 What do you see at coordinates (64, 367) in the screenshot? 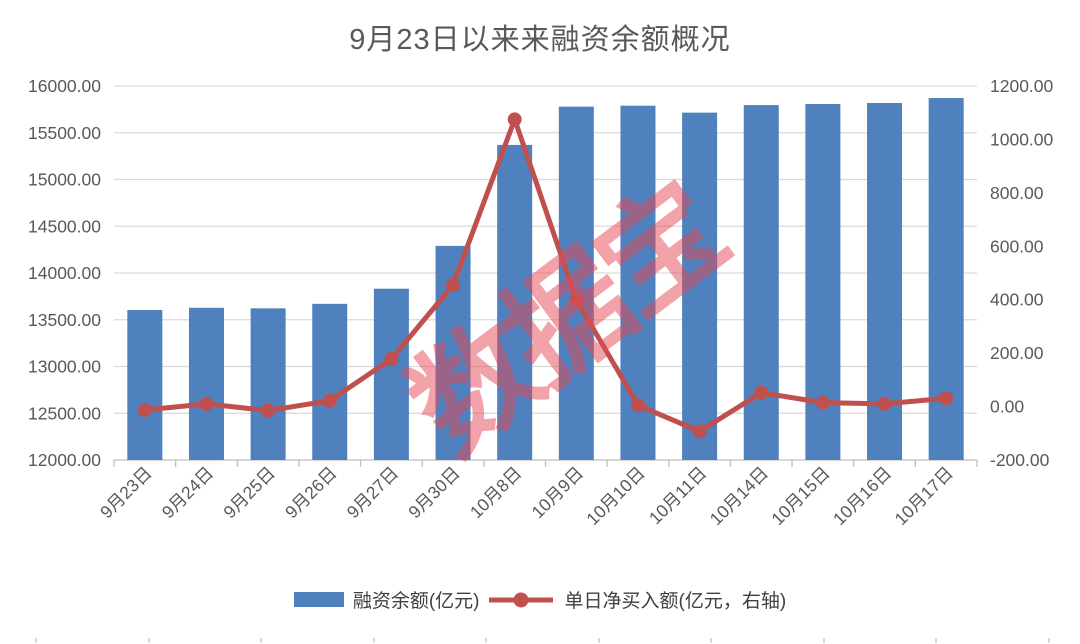
I see `left-axis-tick-label: 13000.00` at bounding box center [64, 367].